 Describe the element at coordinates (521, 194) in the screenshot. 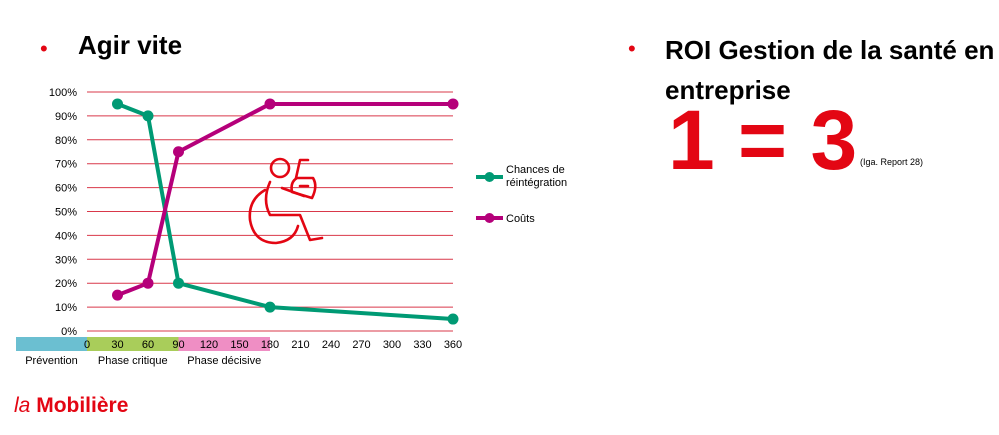

I see `chart-legend: Chances de réintégration Coûts` at that location.